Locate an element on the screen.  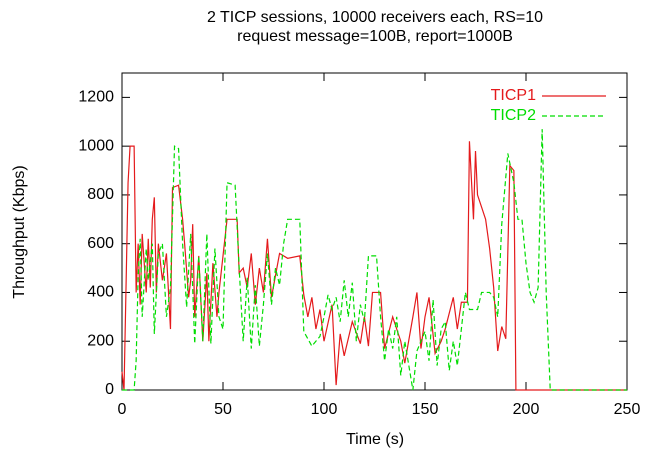
x-tick-label: 100 is located at coordinates (324, 409).